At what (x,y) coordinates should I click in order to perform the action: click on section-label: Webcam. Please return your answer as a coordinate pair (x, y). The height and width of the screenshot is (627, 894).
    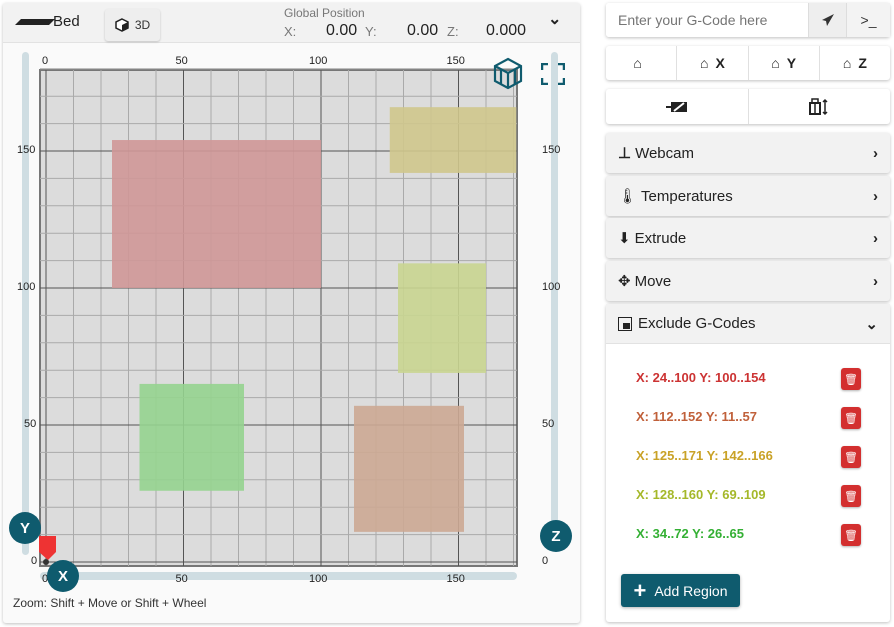
    Looking at the image, I should click on (664, 153).